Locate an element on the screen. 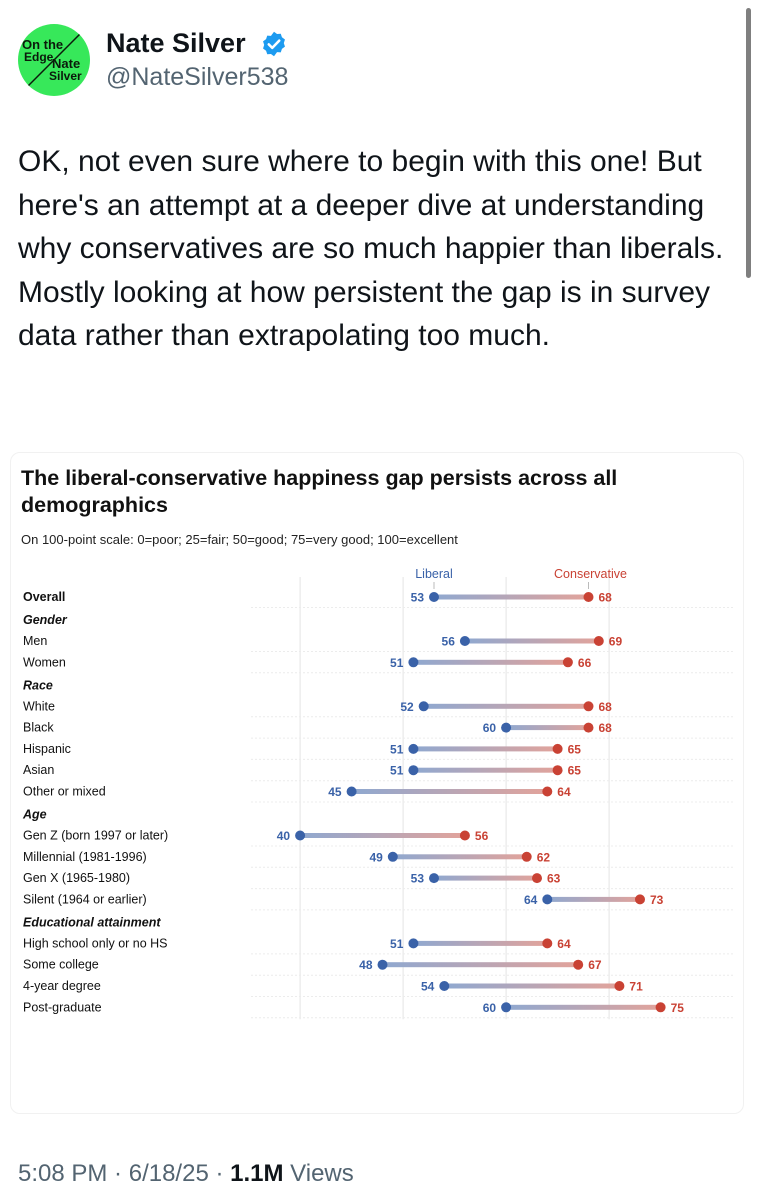  liberal-value-label: 45 is located at coordinates (335, 792).